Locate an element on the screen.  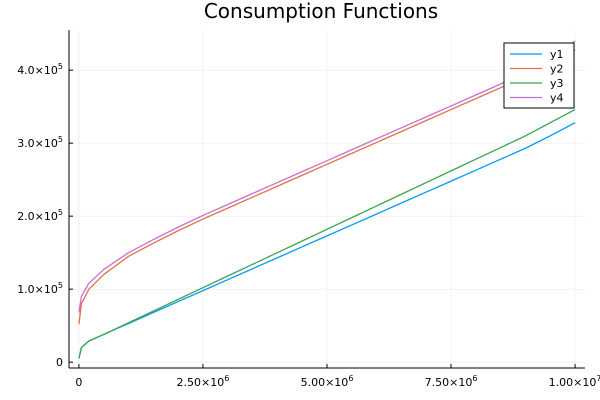
y-tick-label: 1.0×10⁵ is located at coordinates (40, 288).